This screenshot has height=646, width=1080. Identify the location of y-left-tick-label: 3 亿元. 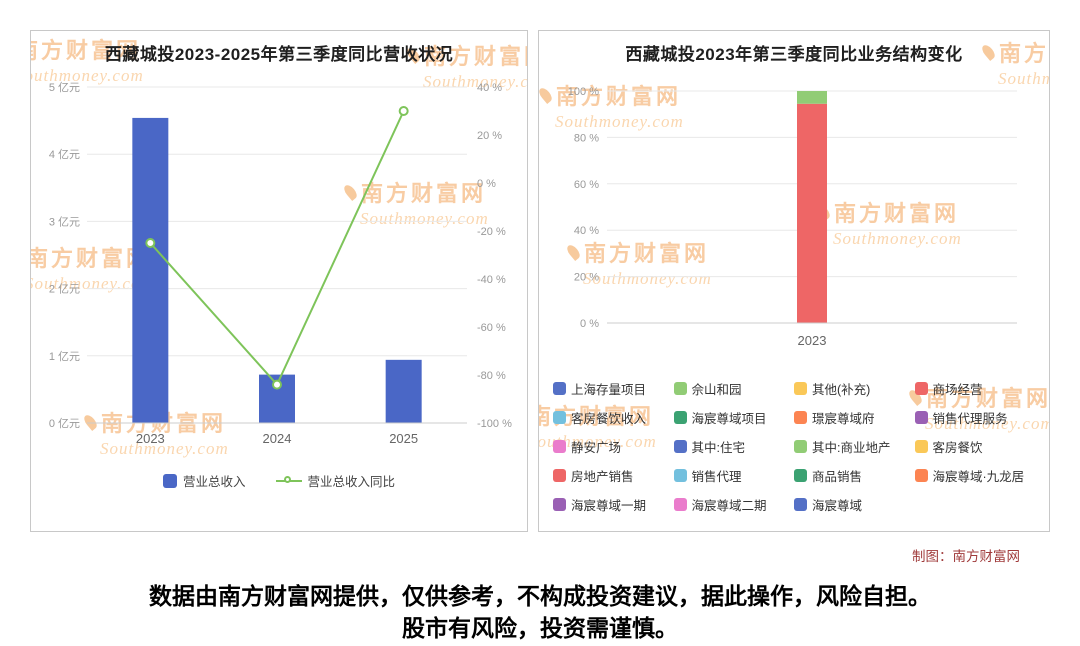
(64, 221).